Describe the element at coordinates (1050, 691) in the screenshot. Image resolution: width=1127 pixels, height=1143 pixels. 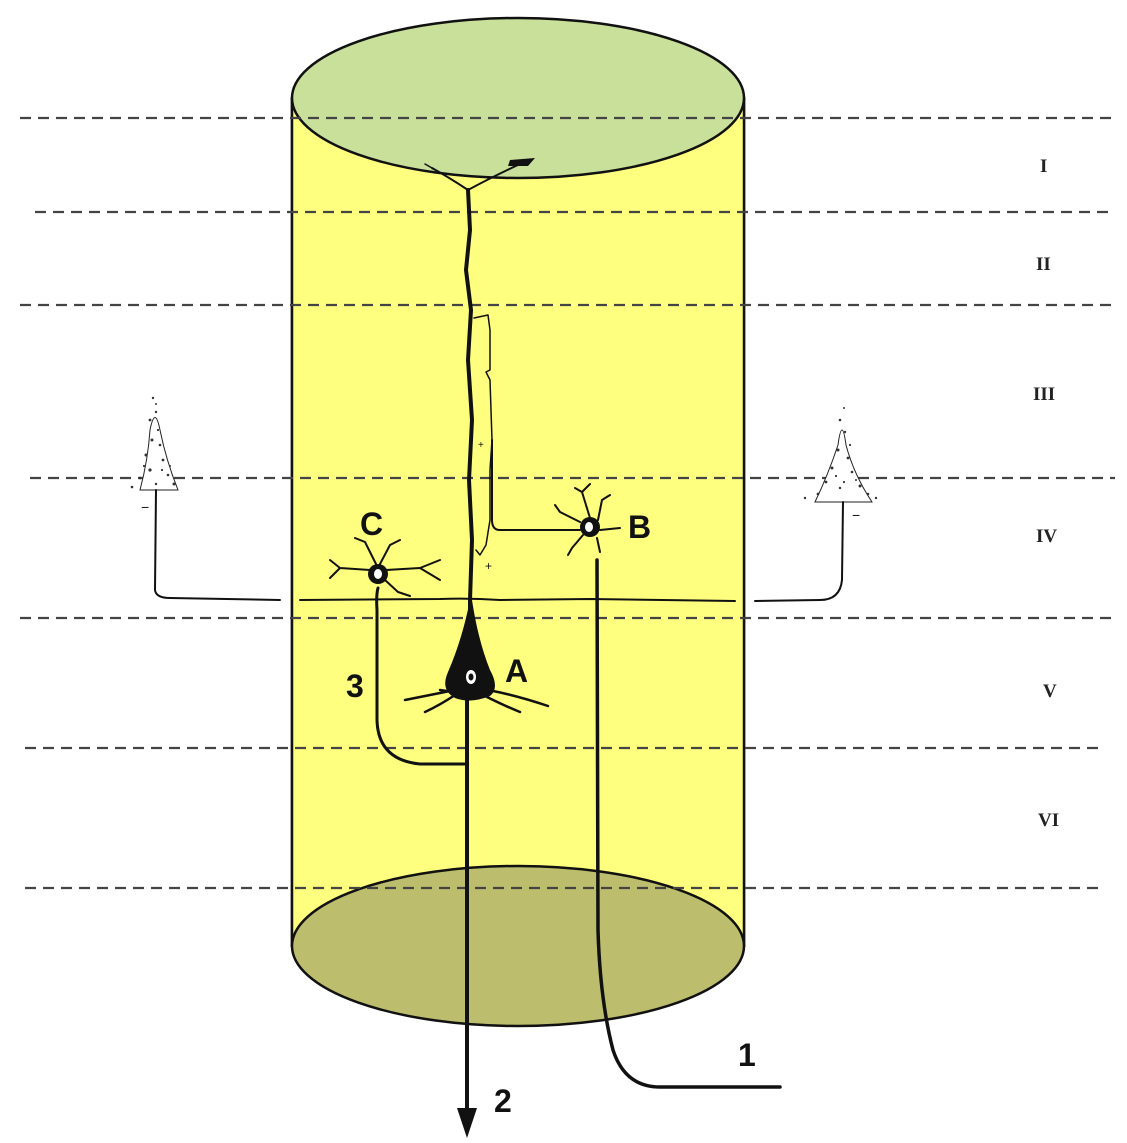
I see `layer-label-v: V` at that location.